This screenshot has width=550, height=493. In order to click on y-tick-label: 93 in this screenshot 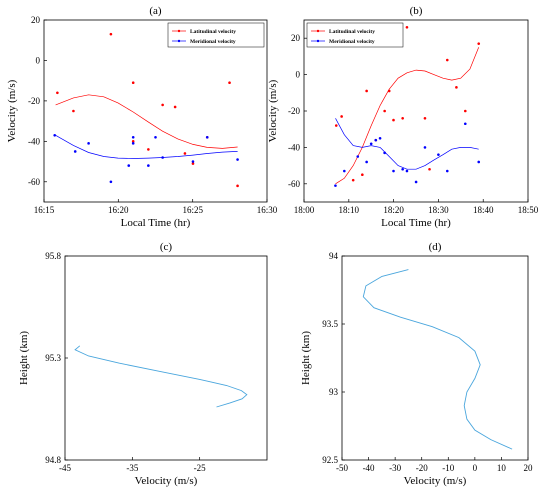, I will do `click(334, 392)`.